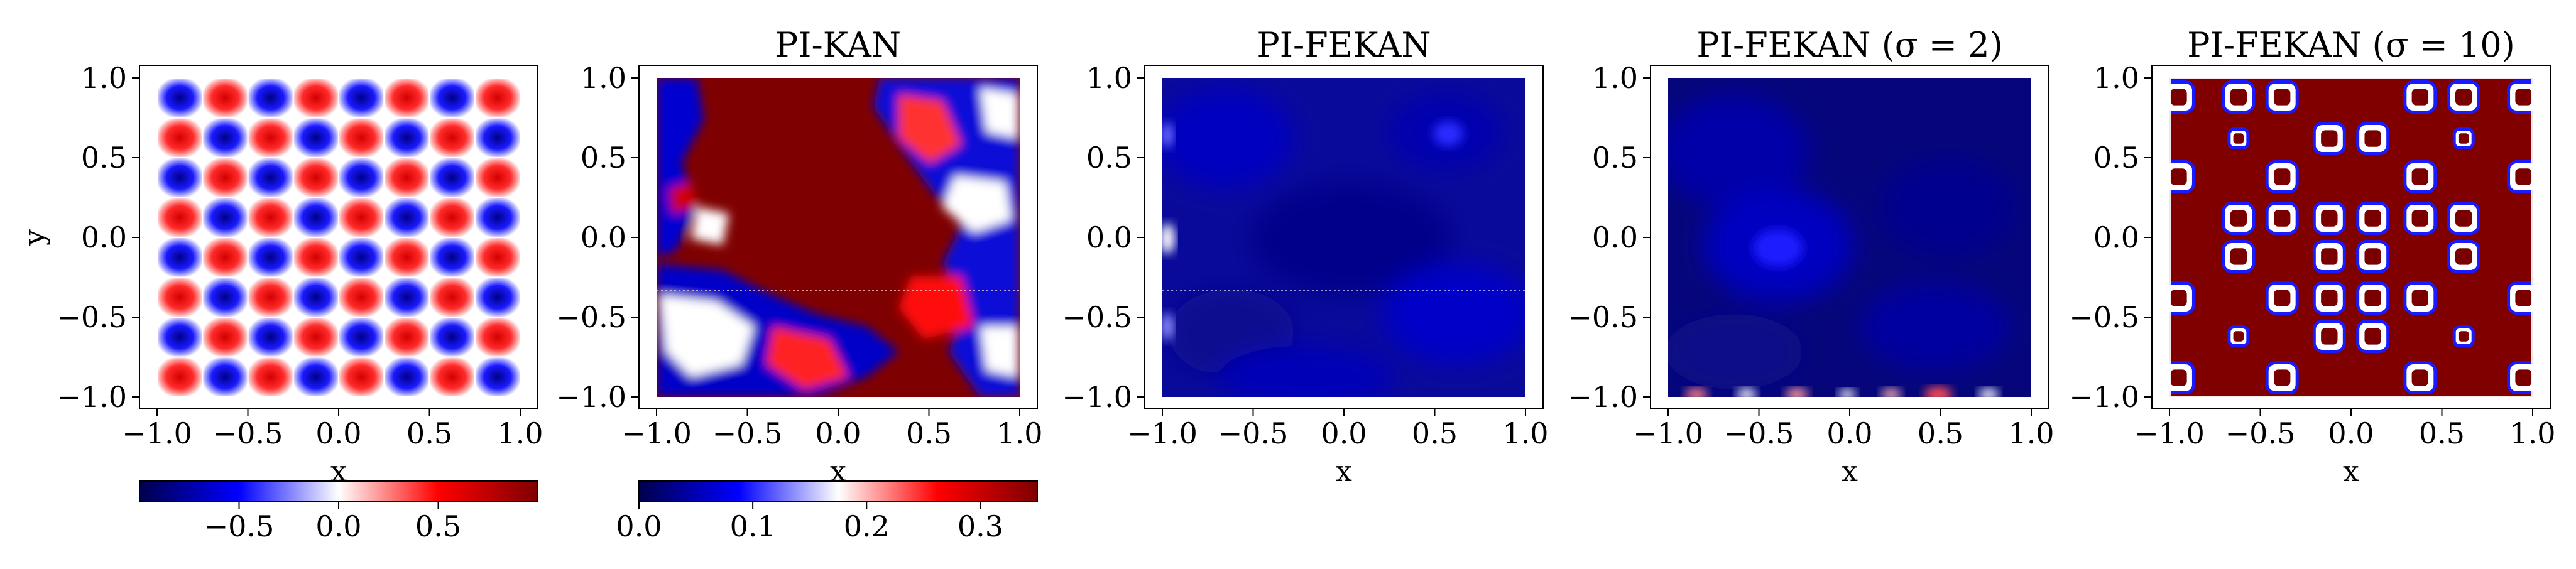 The width and height of the screenshot is (2576, 569). What do you see at coordinates (104, 237) in the screenshot?
I see `panel0-ytick-label: 0.0` at bounding box center [104, 237].